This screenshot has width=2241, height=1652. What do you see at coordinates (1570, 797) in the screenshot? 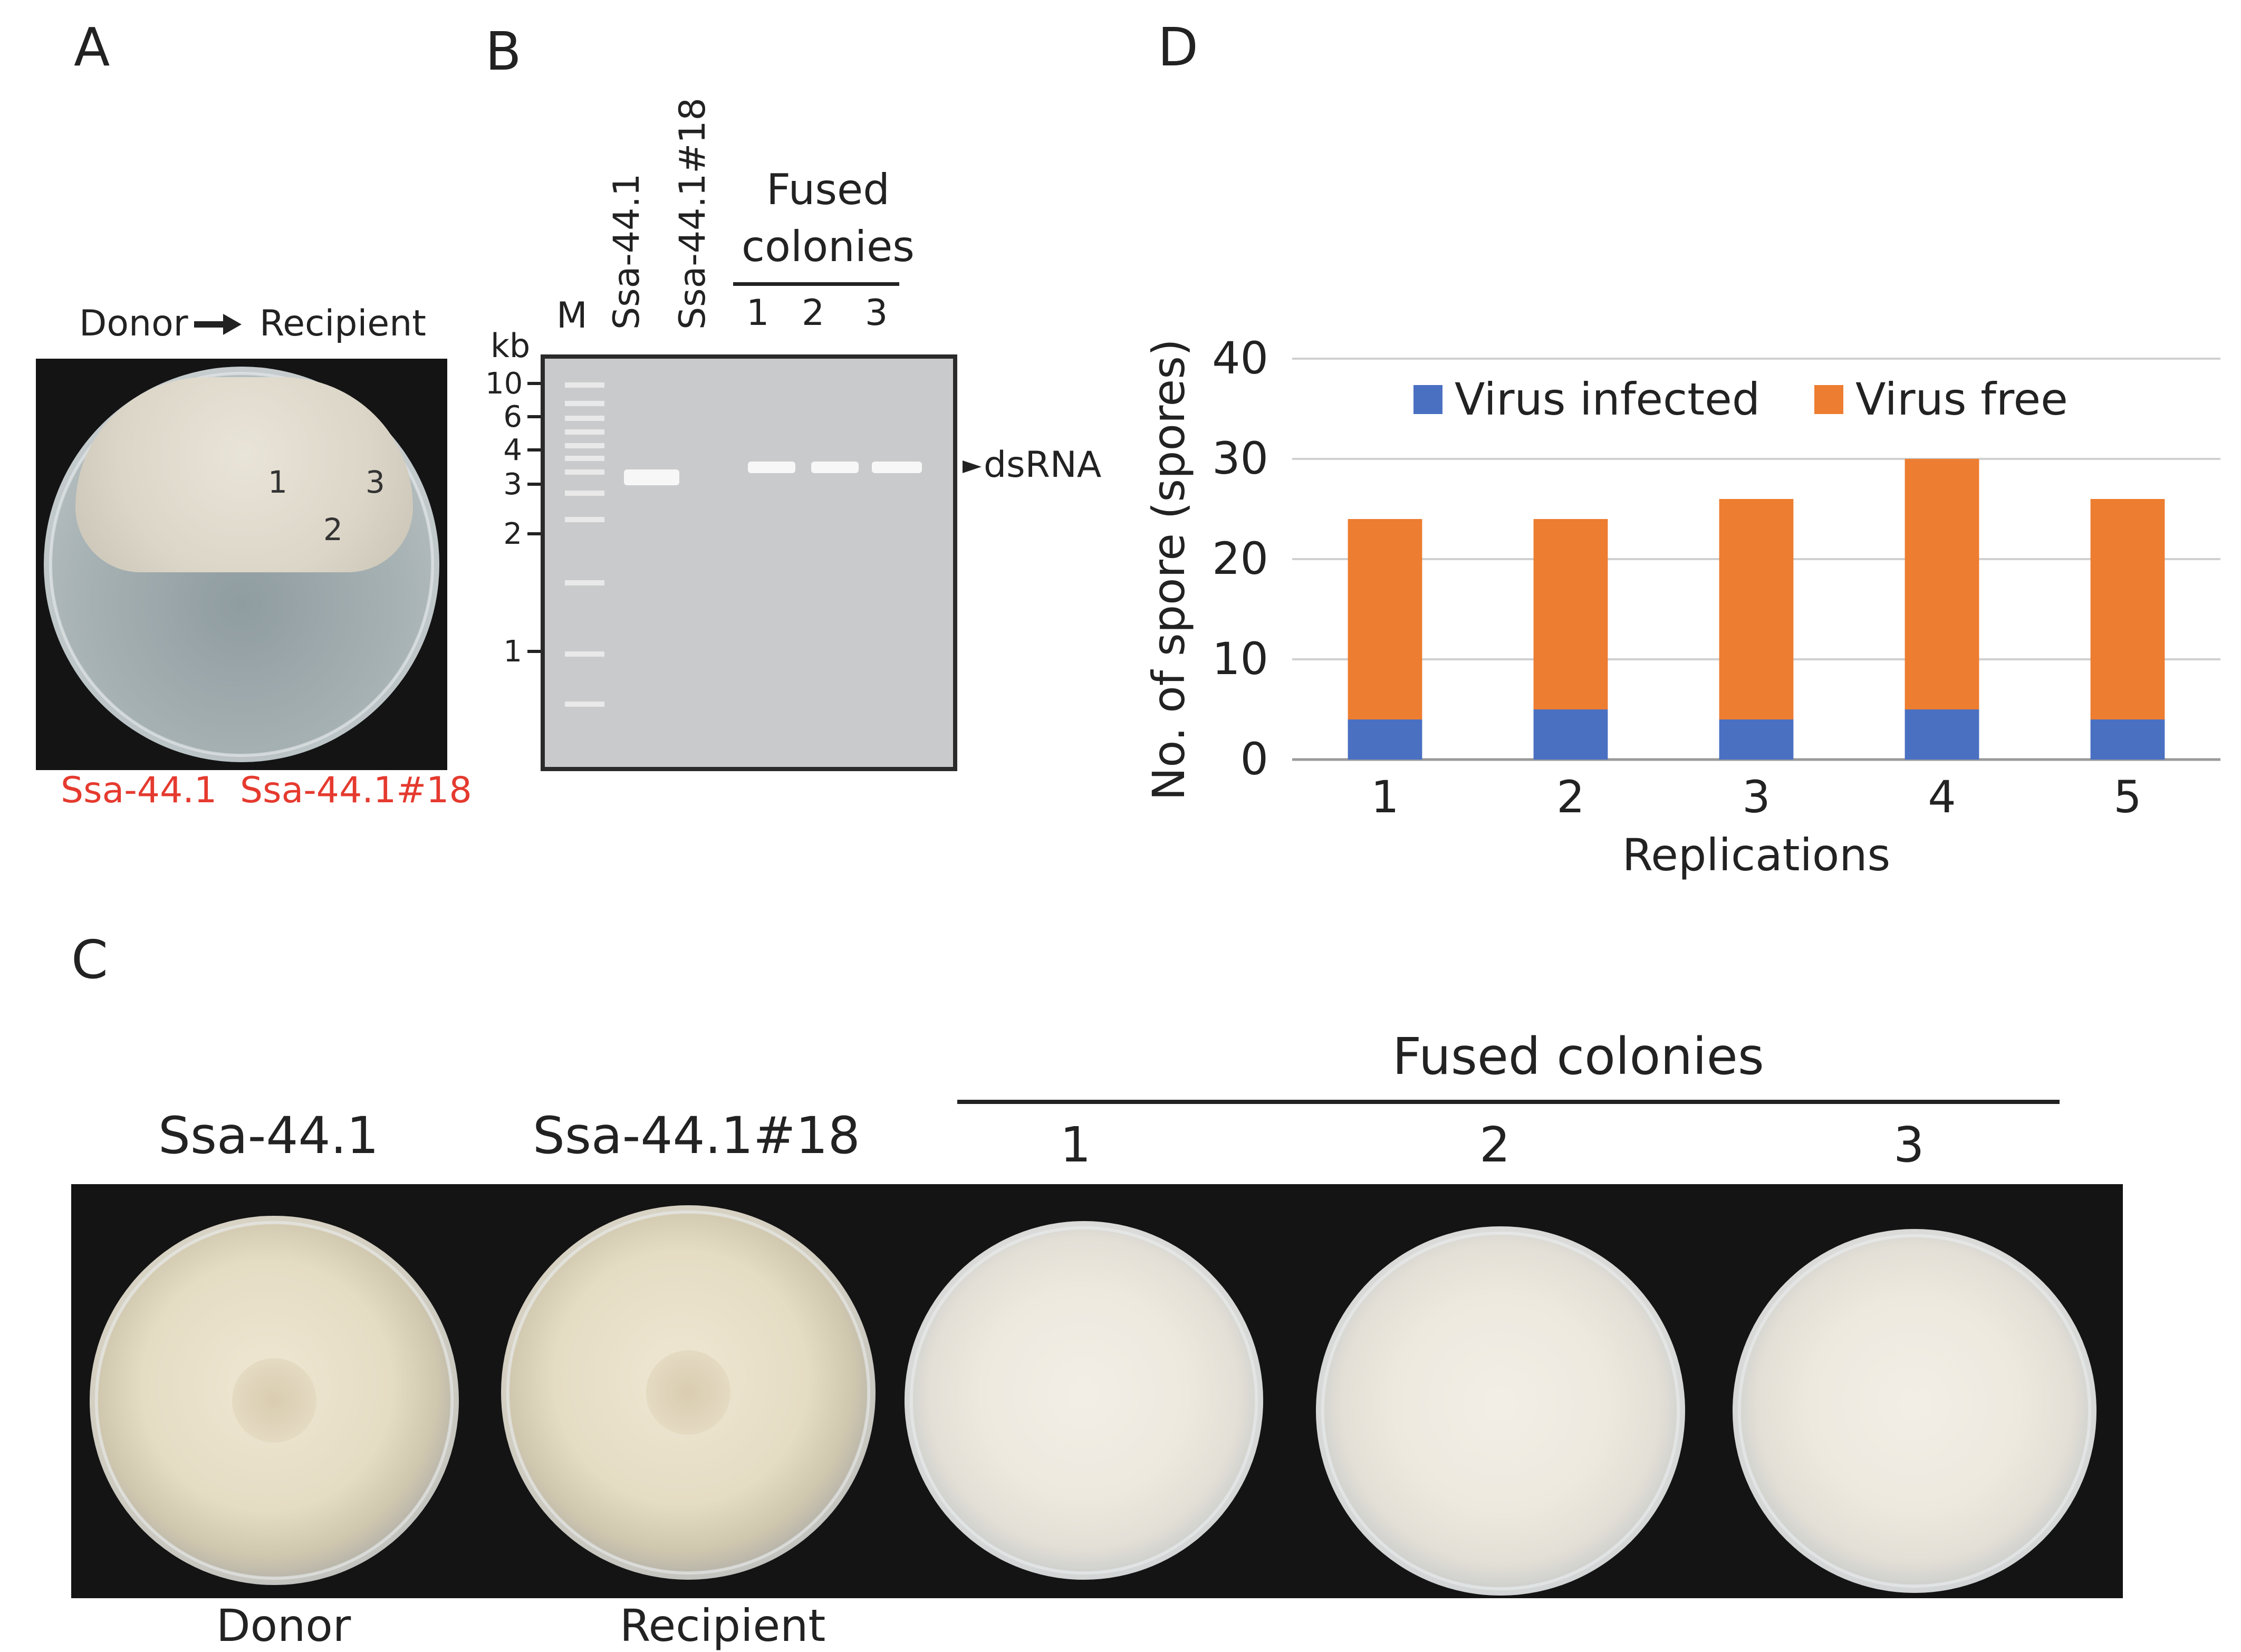
I see `x-tick-label: 2` at bounding box center [1570, 797].